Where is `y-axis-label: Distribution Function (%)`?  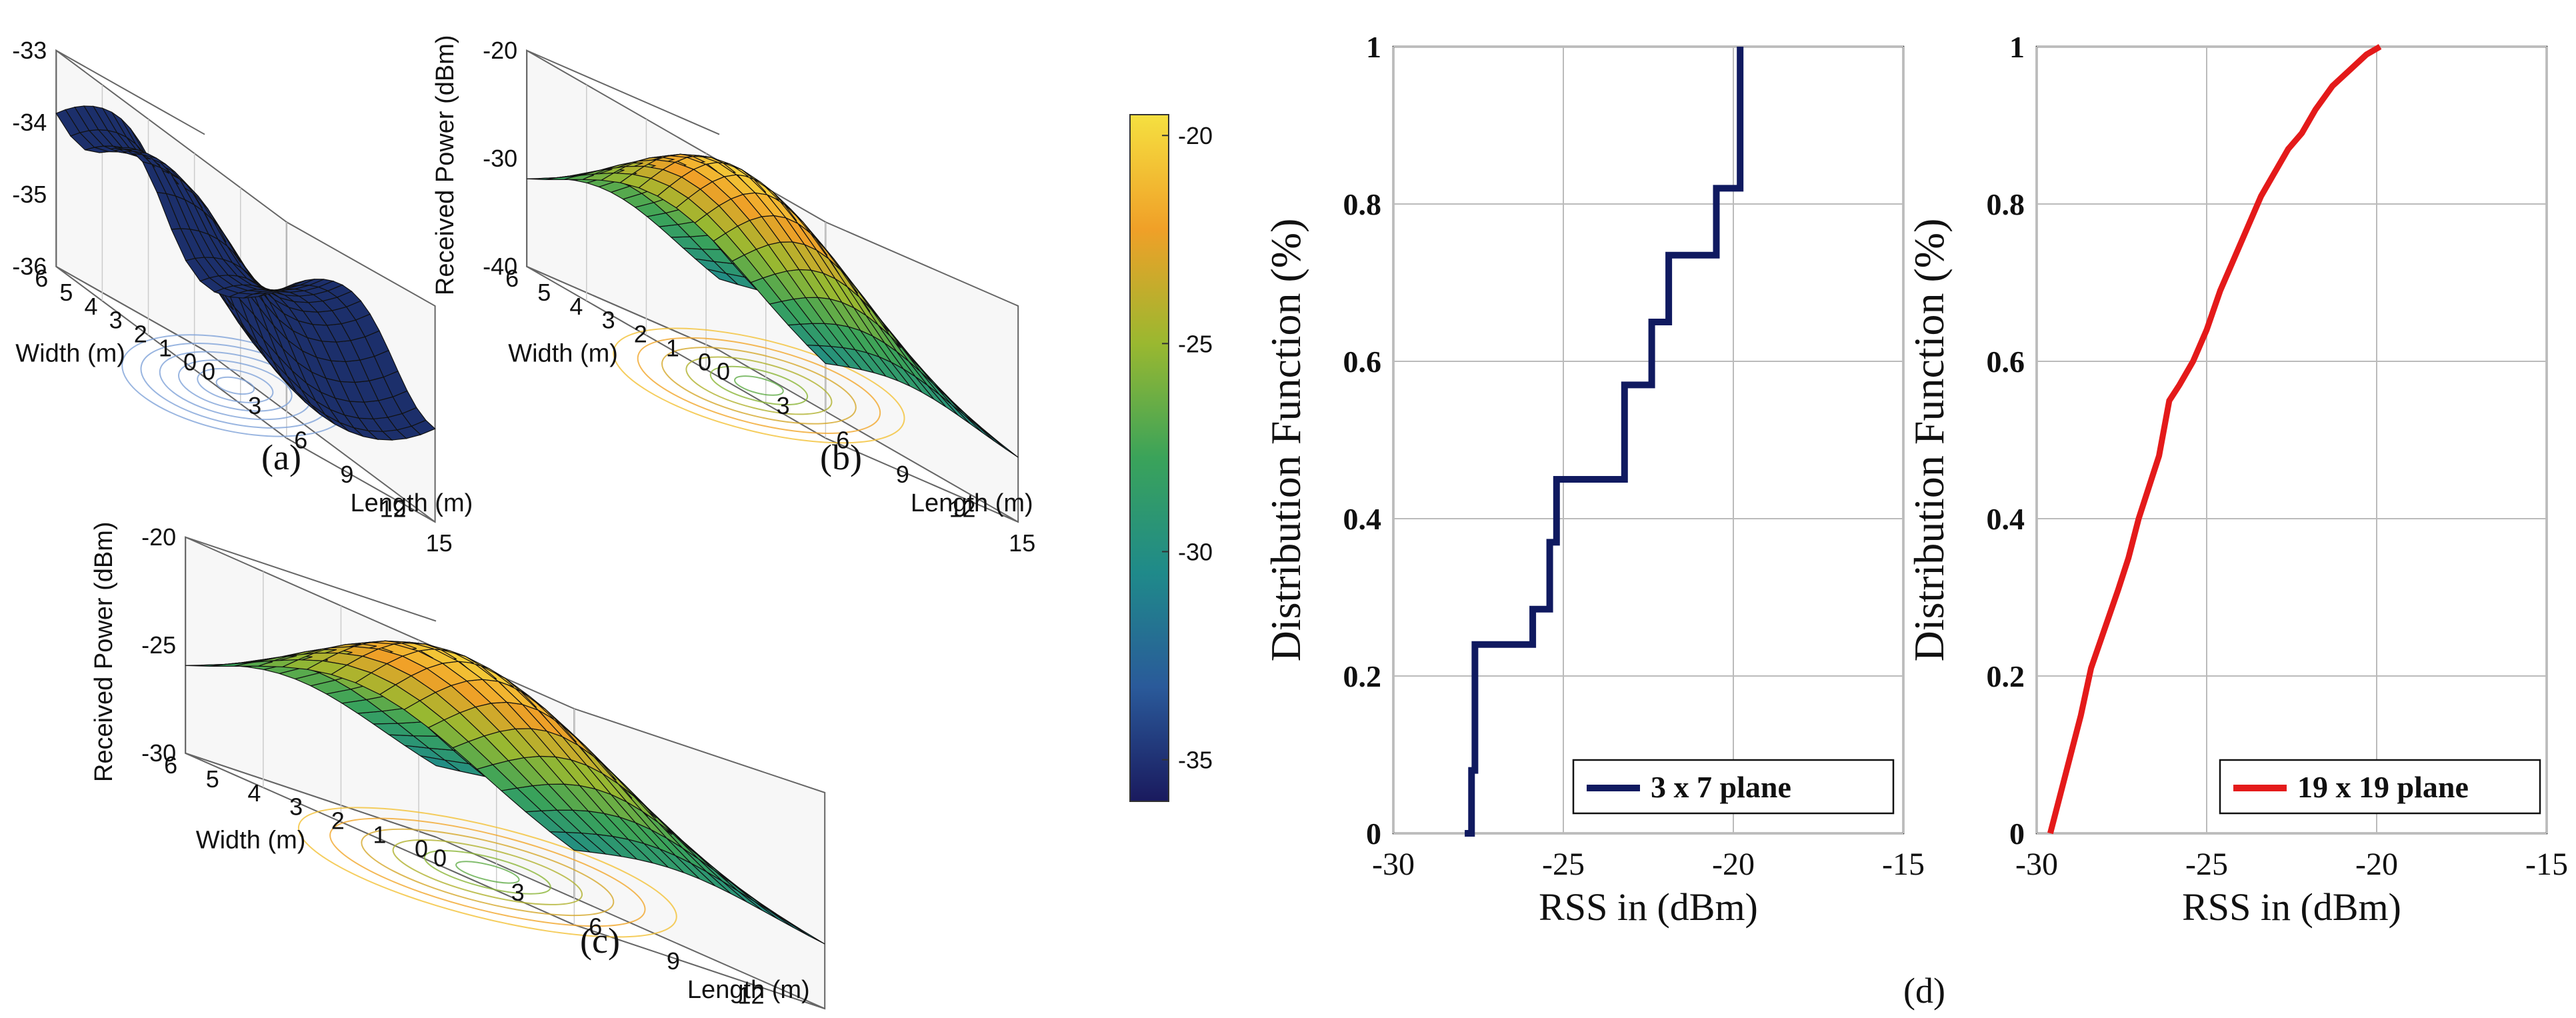 y-axis-label: Distribution Function (%) is located at coordinates (1285, 440).